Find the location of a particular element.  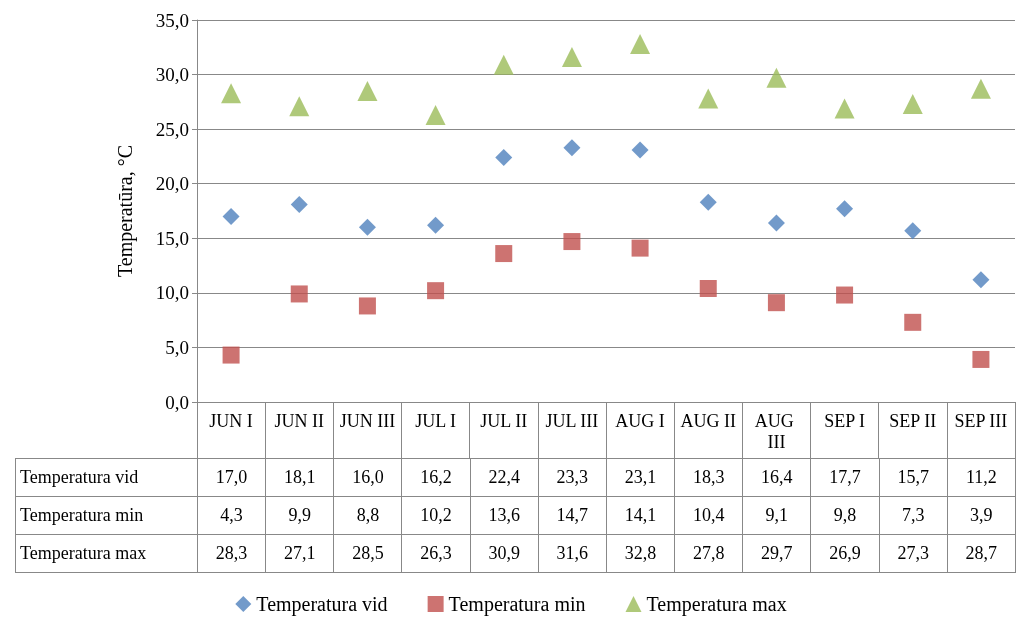

data-label: 31,6 is located at coordinates (572, 553).